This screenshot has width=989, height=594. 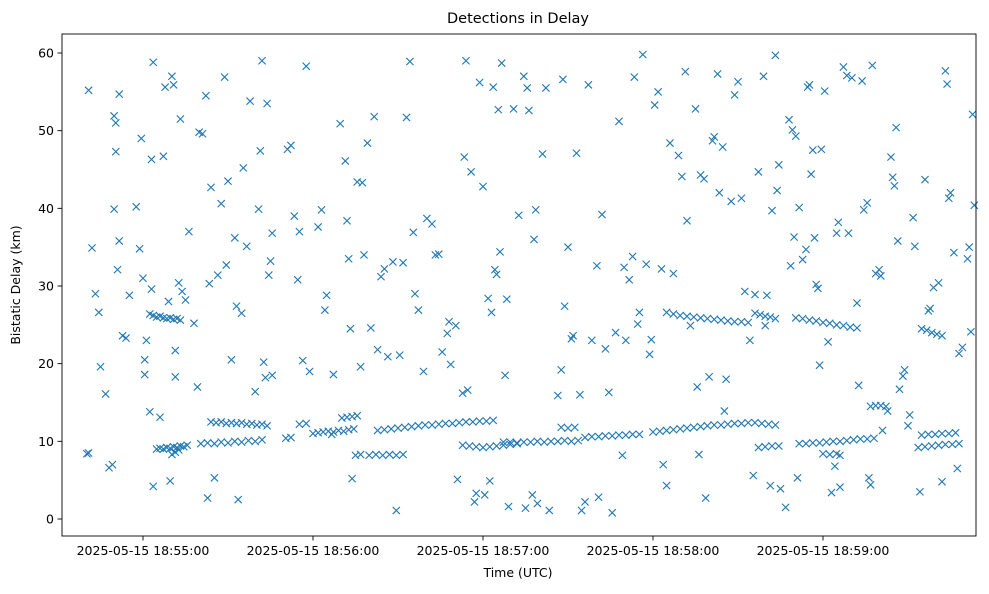 What do you see at coordinates (518, 19) in the screenshot?
I see `chart-title: Detections in Delay` at bounding box center [518, 19].